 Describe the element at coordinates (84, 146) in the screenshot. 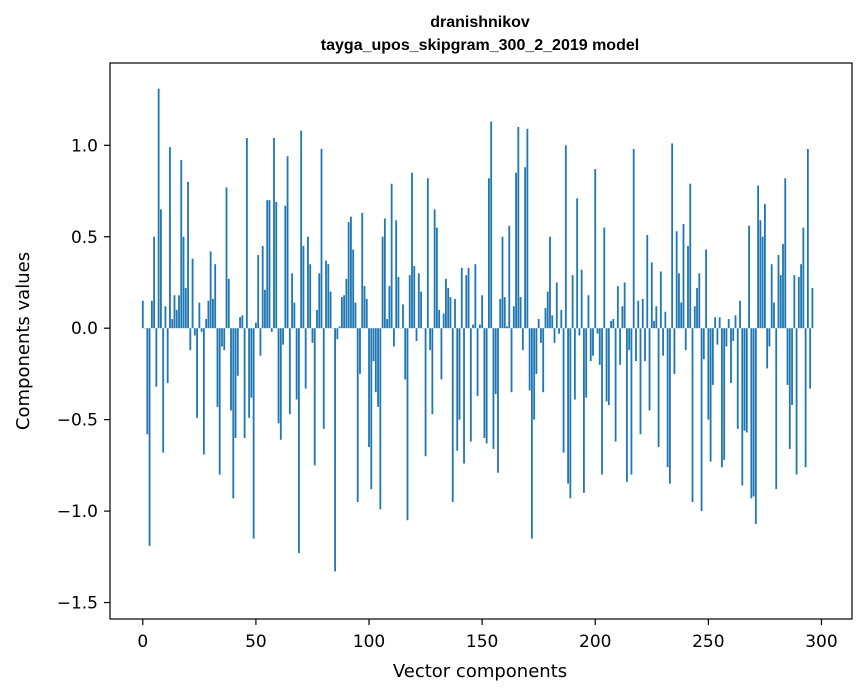

I see `y-tick-label: 1.0` at that location.